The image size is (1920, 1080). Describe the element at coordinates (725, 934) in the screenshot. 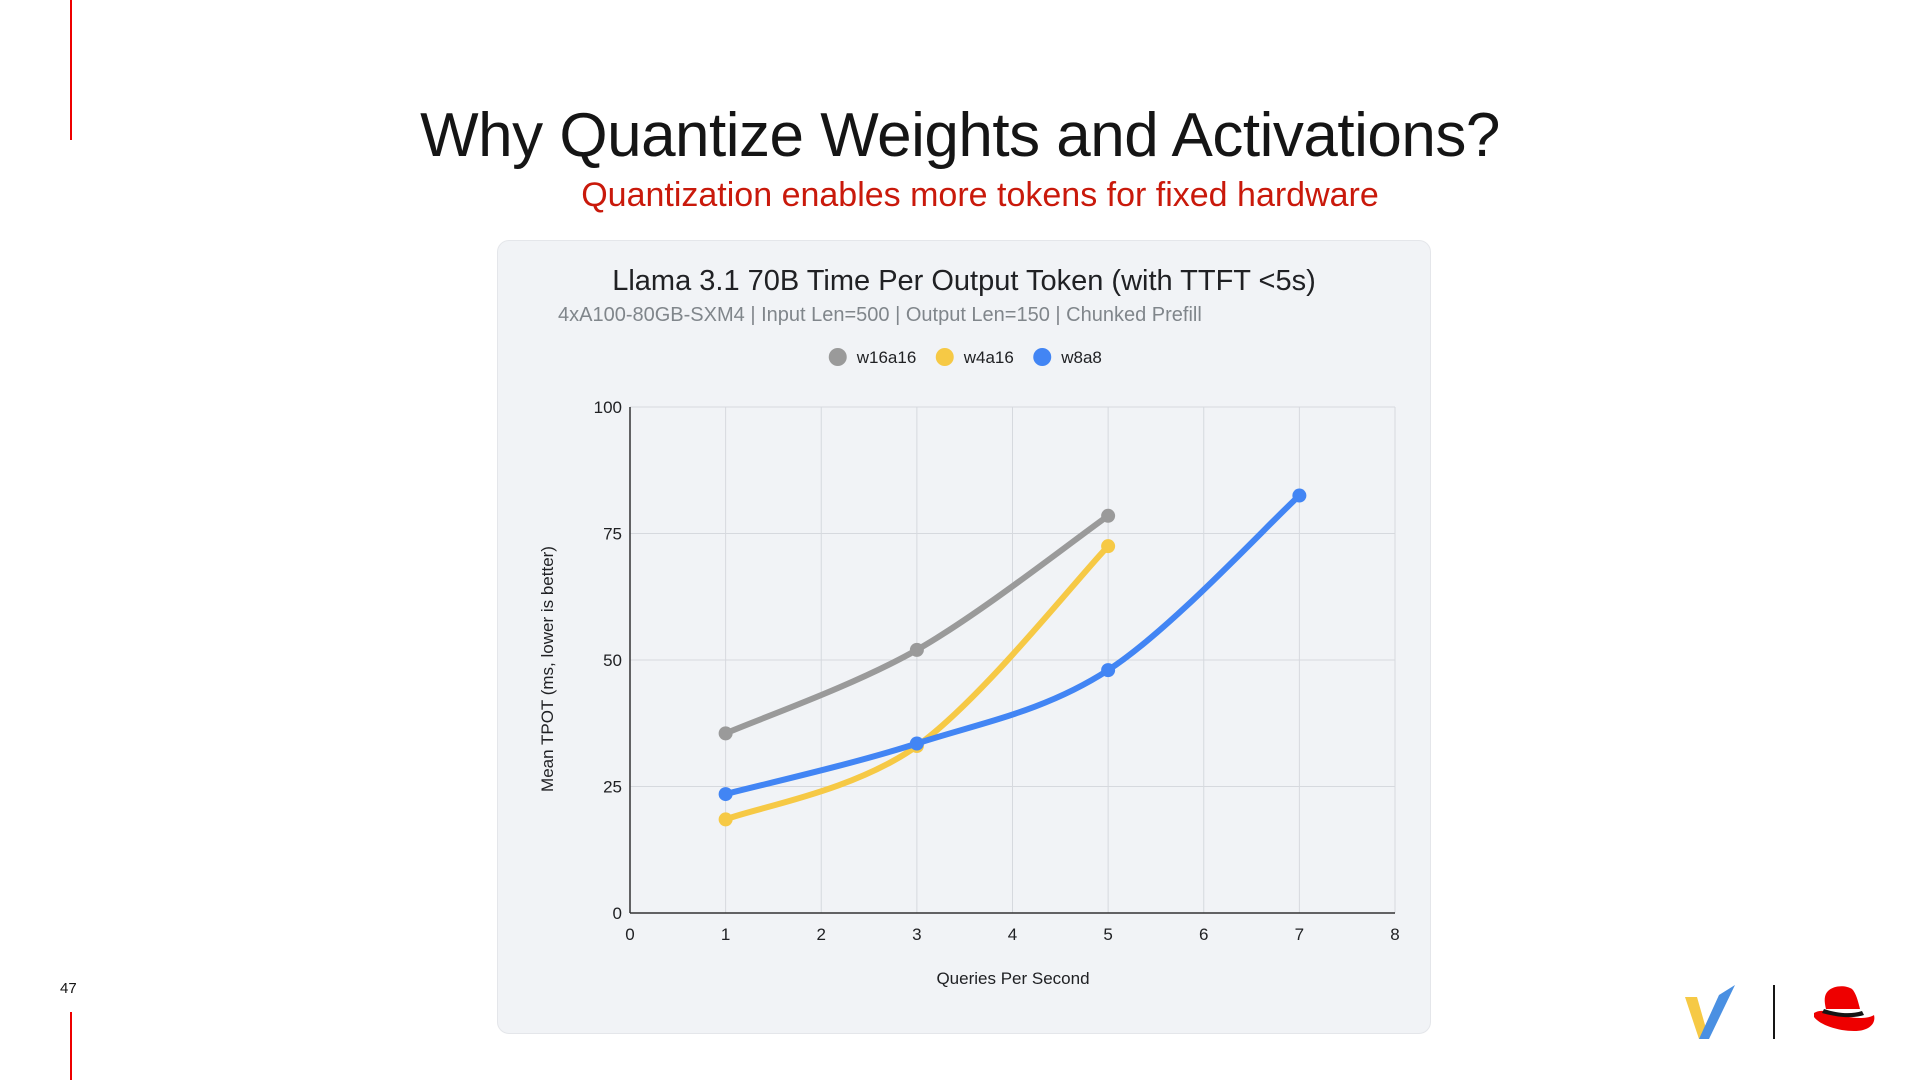

I see `x-tick-label: 1` at that location.